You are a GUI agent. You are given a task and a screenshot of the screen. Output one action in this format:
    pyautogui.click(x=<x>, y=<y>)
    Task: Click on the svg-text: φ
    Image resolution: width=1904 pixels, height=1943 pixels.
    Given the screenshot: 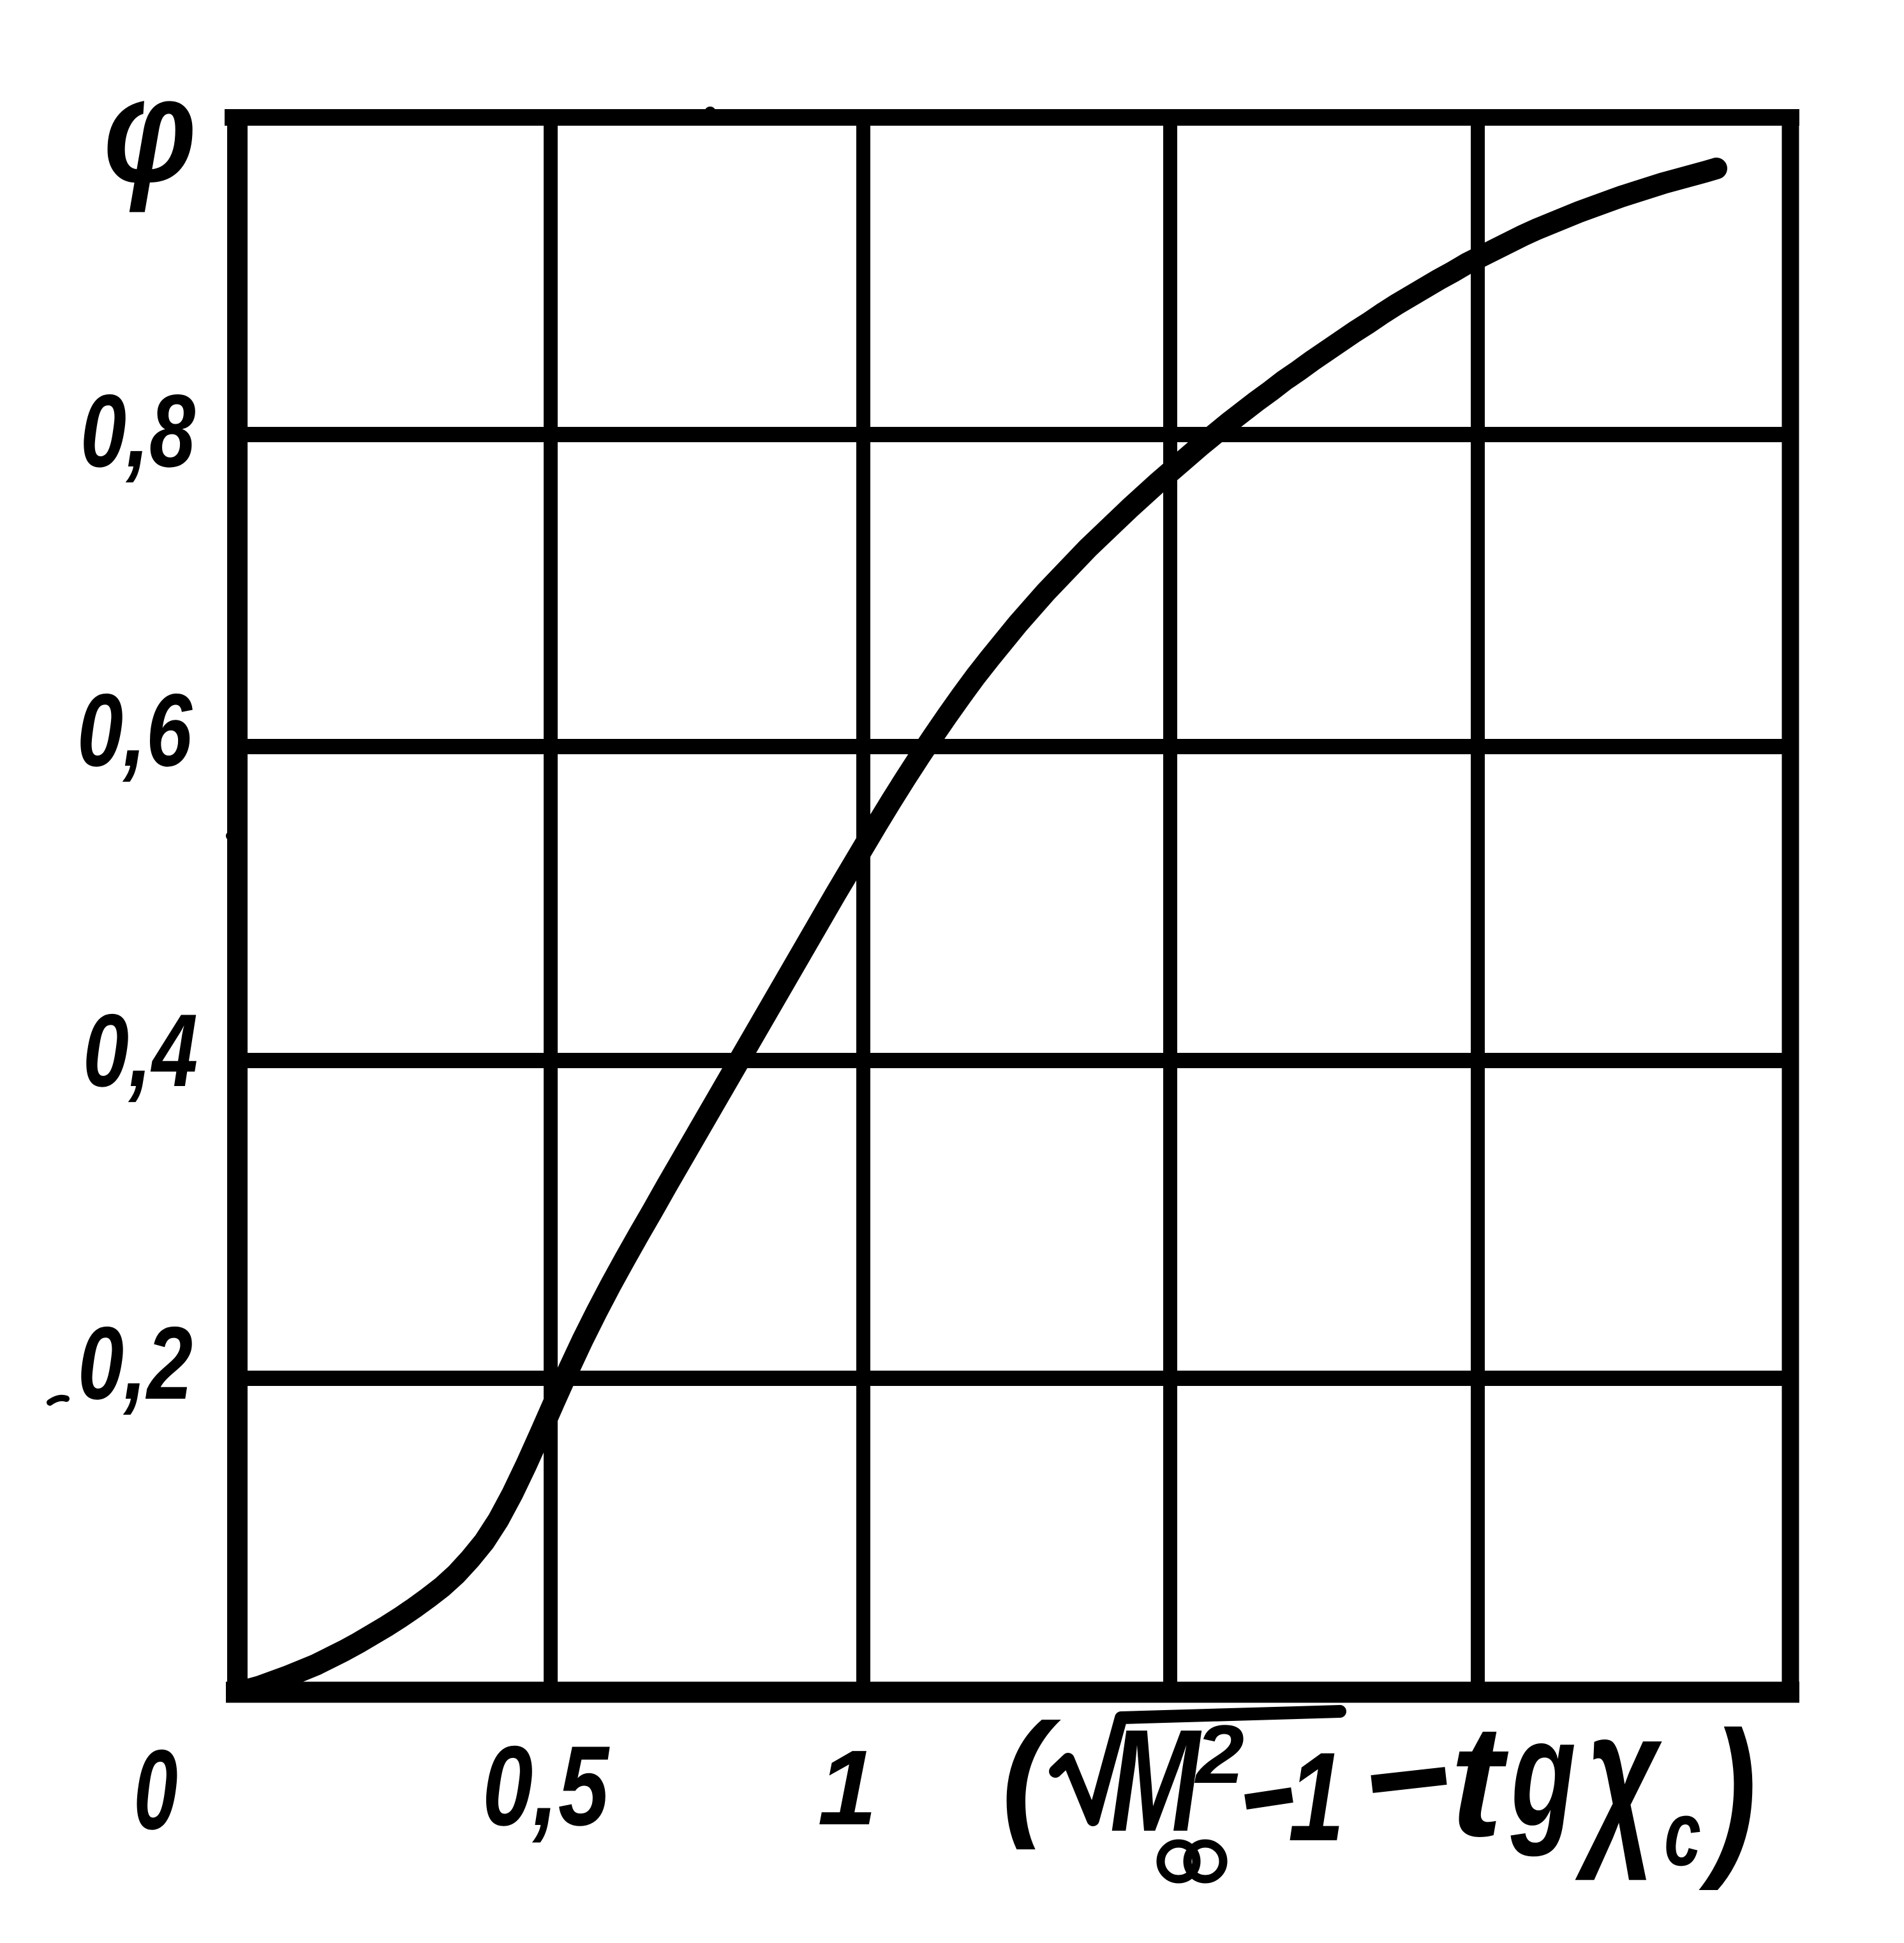 What is the action you would take?
    pyautogui.click(x=150, y=130)
    